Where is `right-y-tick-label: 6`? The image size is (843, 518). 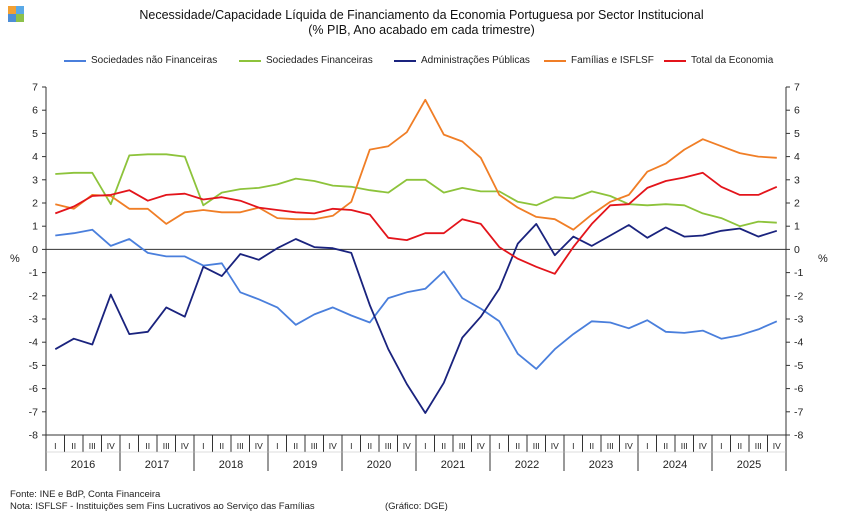
right-y-tick-label: 6 is located at coordinates (797, 111).